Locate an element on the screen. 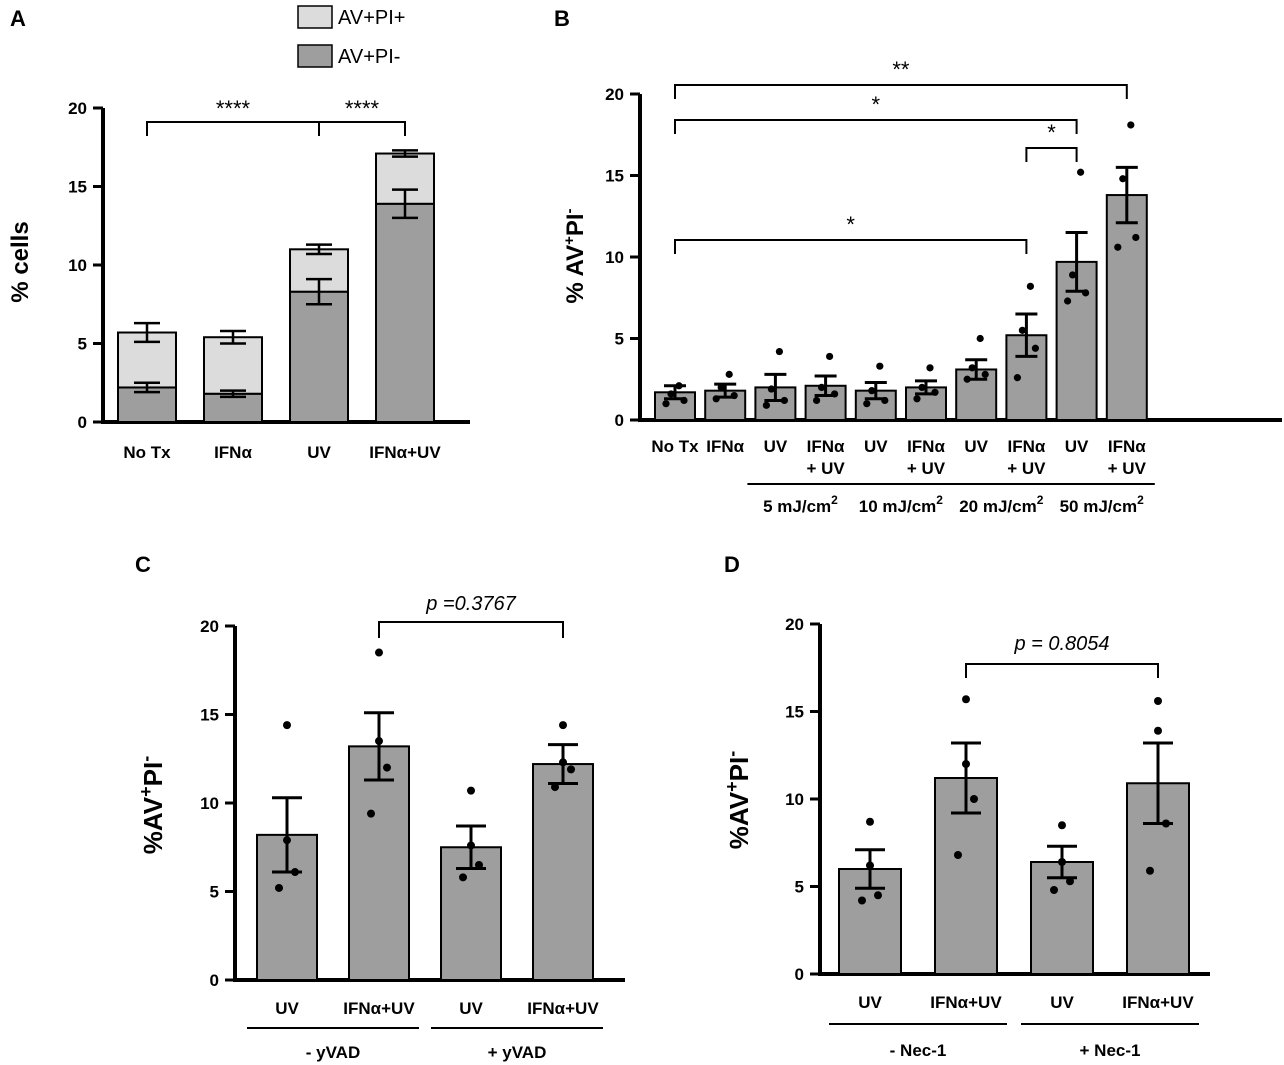  x-category-label: + UV is located at coordinates (825, 468).